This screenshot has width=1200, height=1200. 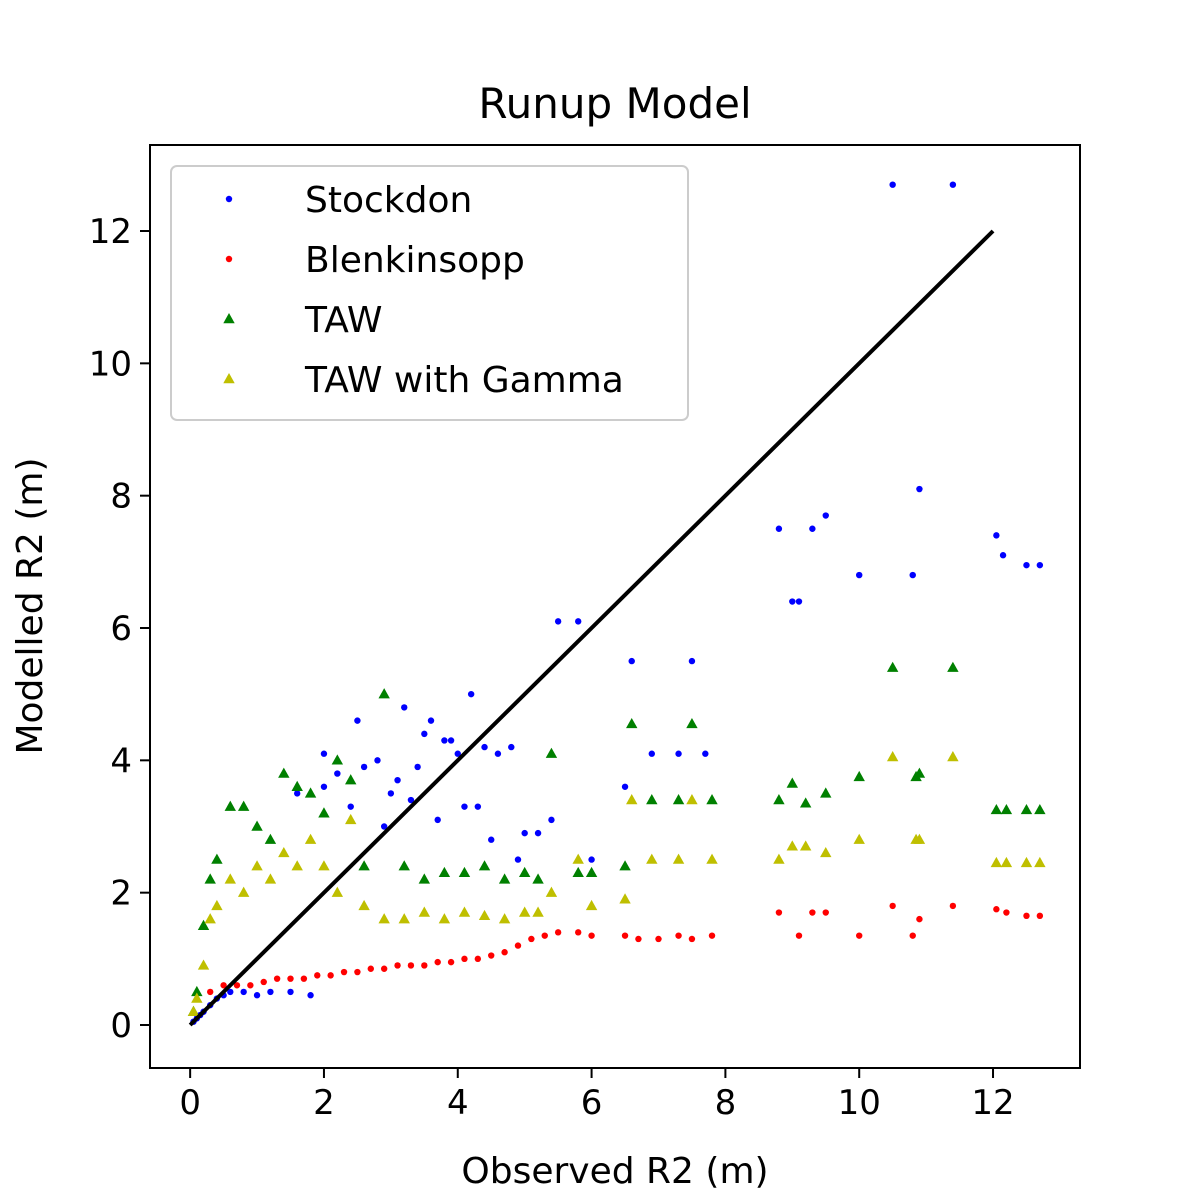 I want to click on x-tick-label: 2, so click(x=324, y=1103).